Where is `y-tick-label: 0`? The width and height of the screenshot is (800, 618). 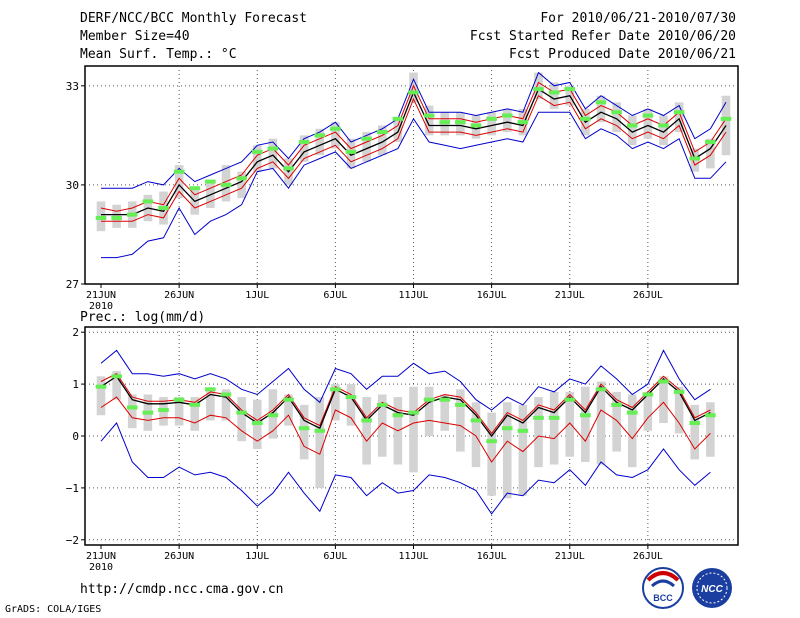 y-tick-label: 0 is located at coordinates (75, 436).